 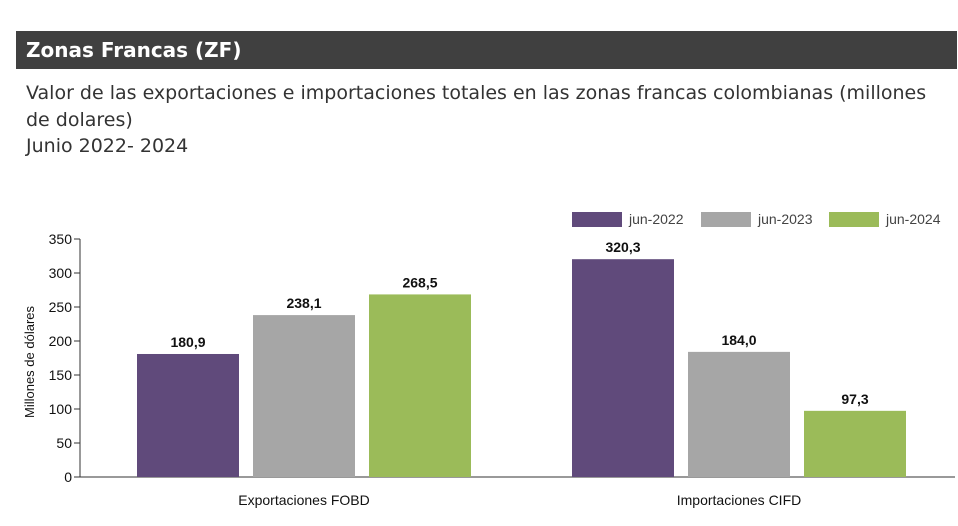 I want to click on data-label: 268,5, so click(x=419, y=282).